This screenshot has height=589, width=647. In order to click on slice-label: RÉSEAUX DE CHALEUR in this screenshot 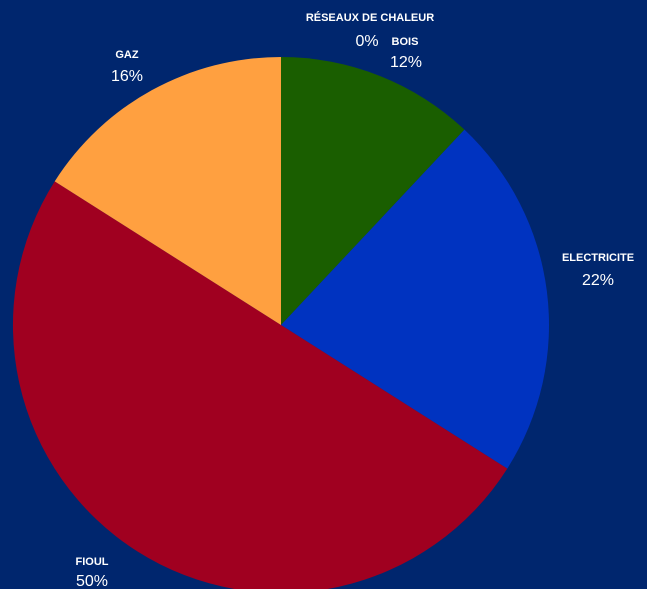, I will do `click(370, 17)`.